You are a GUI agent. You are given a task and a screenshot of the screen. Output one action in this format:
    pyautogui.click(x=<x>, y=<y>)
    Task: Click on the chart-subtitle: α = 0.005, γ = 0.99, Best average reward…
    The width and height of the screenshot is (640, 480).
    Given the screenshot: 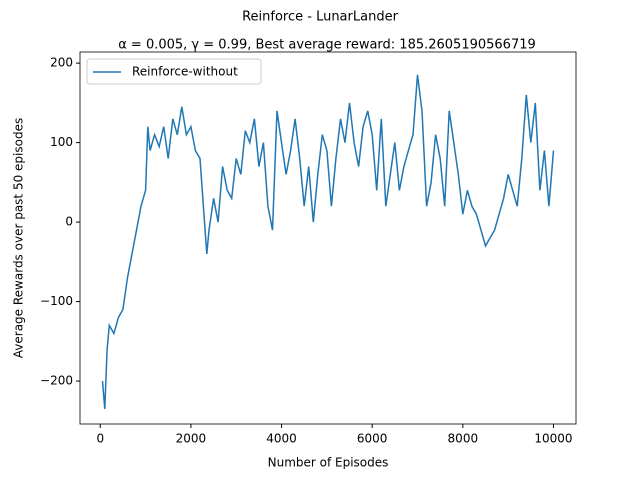 What is the action you would take?
    pyautogui.click(x=327, y=45)
    